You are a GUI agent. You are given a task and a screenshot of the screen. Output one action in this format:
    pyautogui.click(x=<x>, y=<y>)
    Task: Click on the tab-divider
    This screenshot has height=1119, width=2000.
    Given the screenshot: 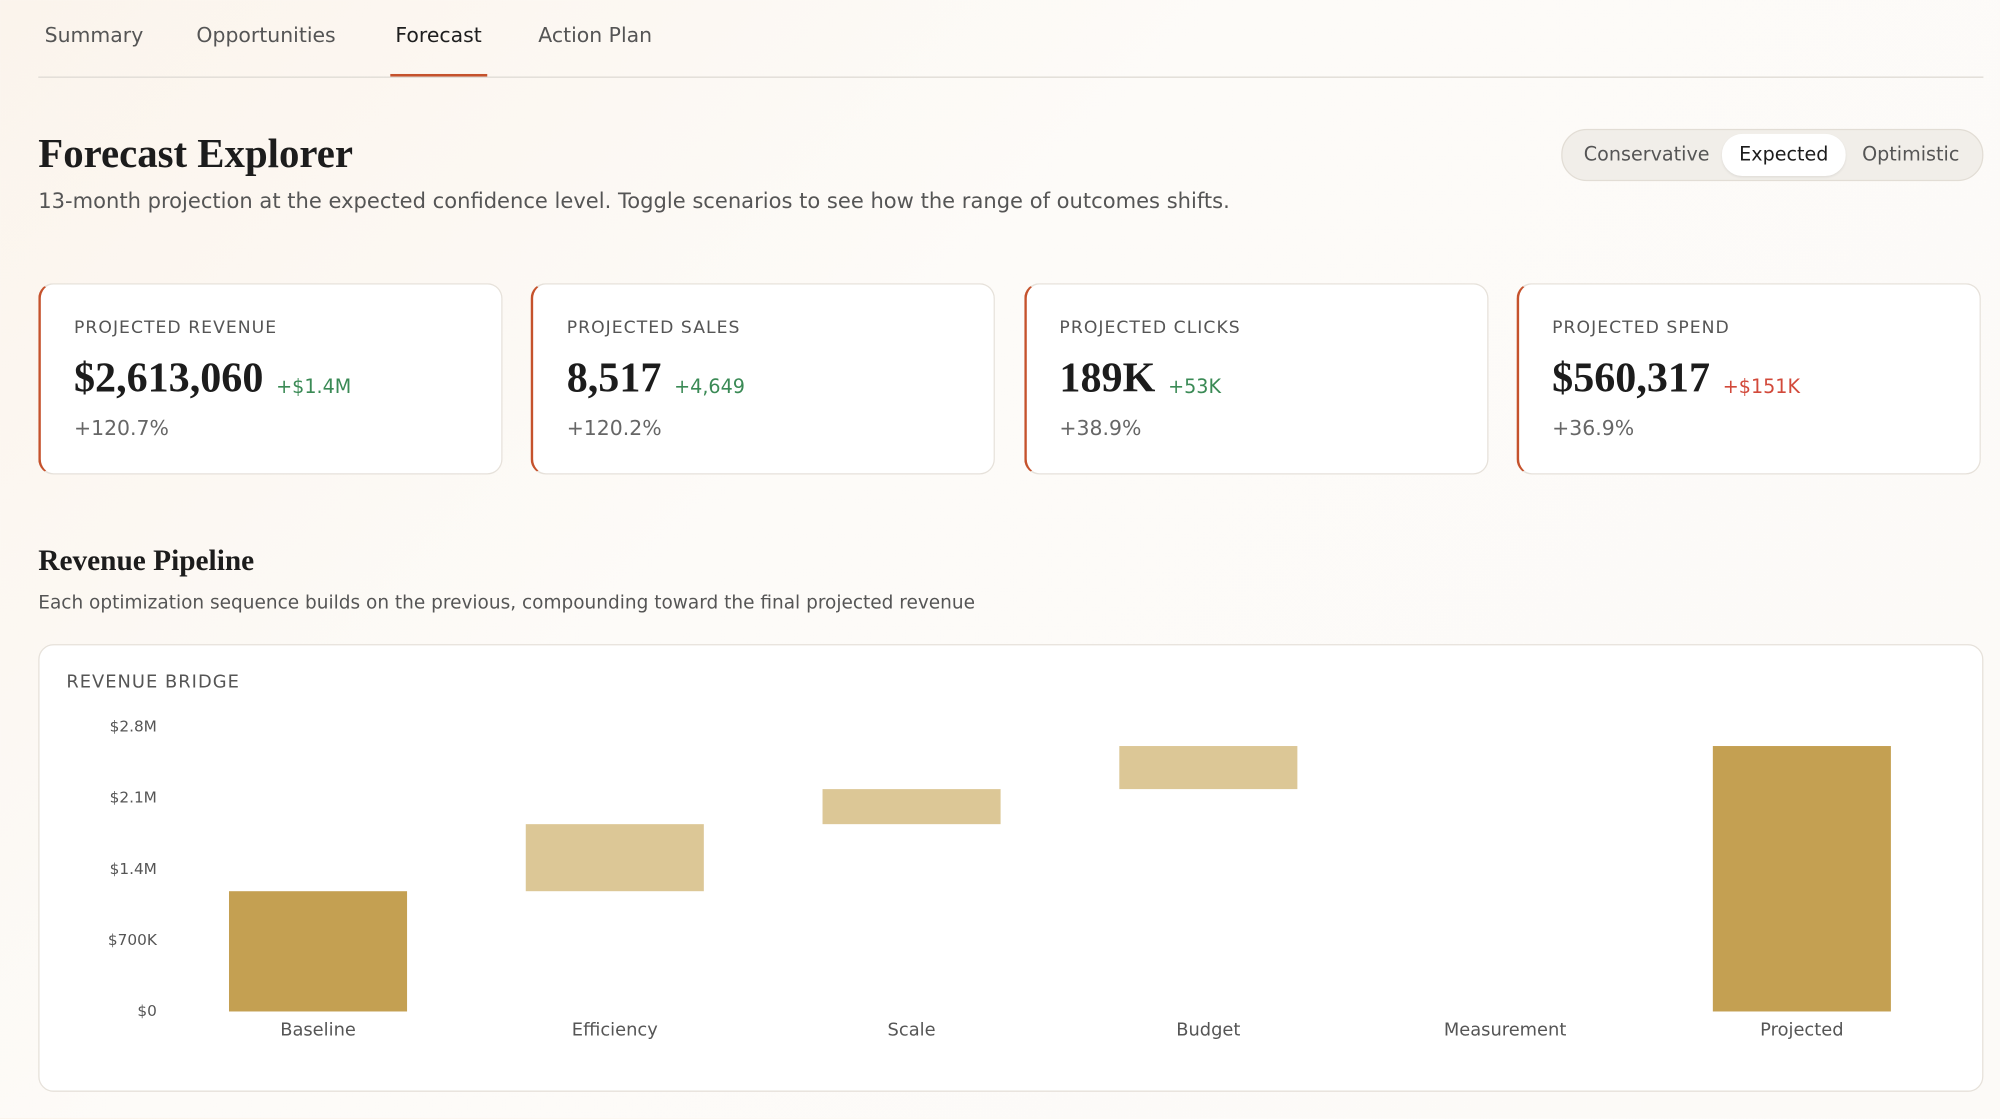 What is the action you would take?
    pyautogui.click(x=1011, y=77)
    